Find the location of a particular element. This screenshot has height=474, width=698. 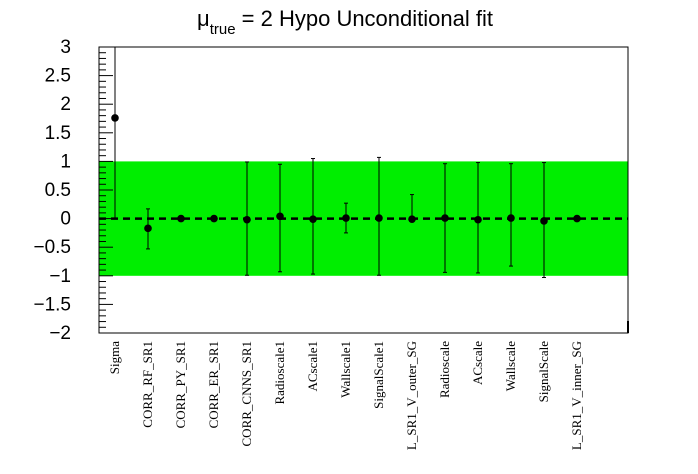

x-tick-label: Radioscale1 is located at coordinates (279, 373).